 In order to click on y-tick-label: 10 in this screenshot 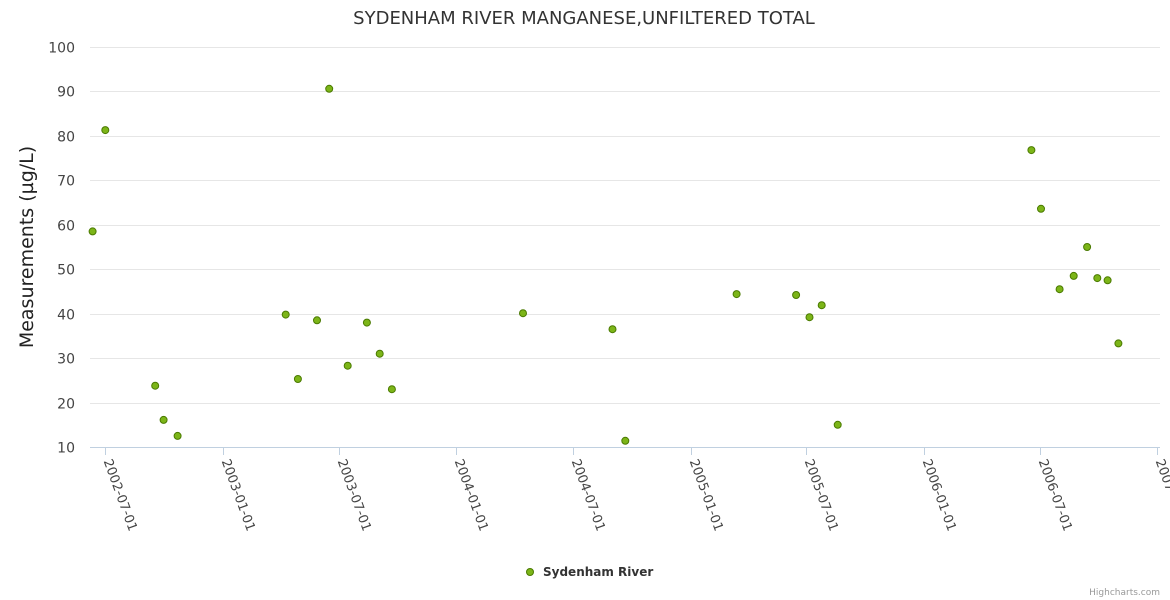, I will do `click(66, 449)`.